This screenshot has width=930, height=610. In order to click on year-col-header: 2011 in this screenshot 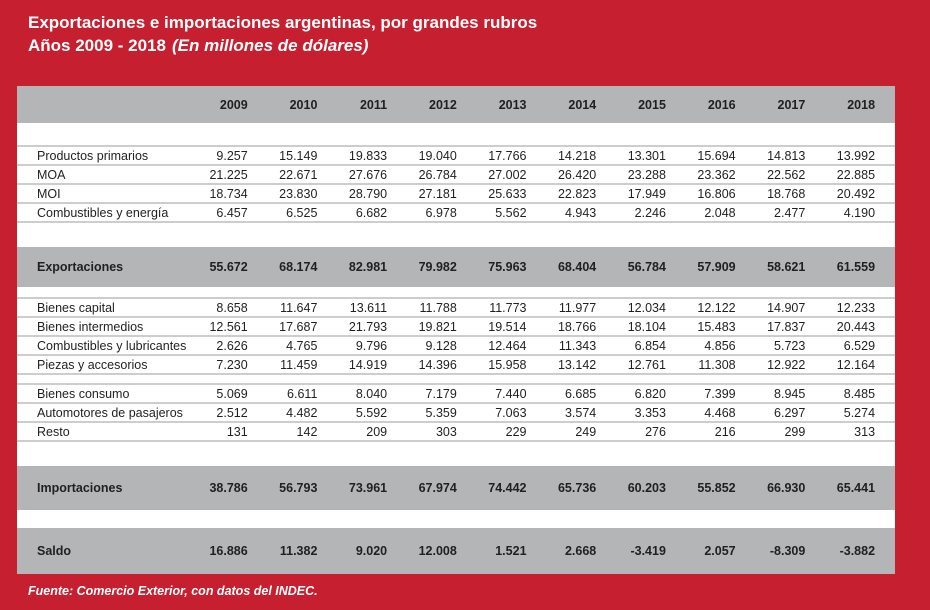, I will do `click(373, 104)`.